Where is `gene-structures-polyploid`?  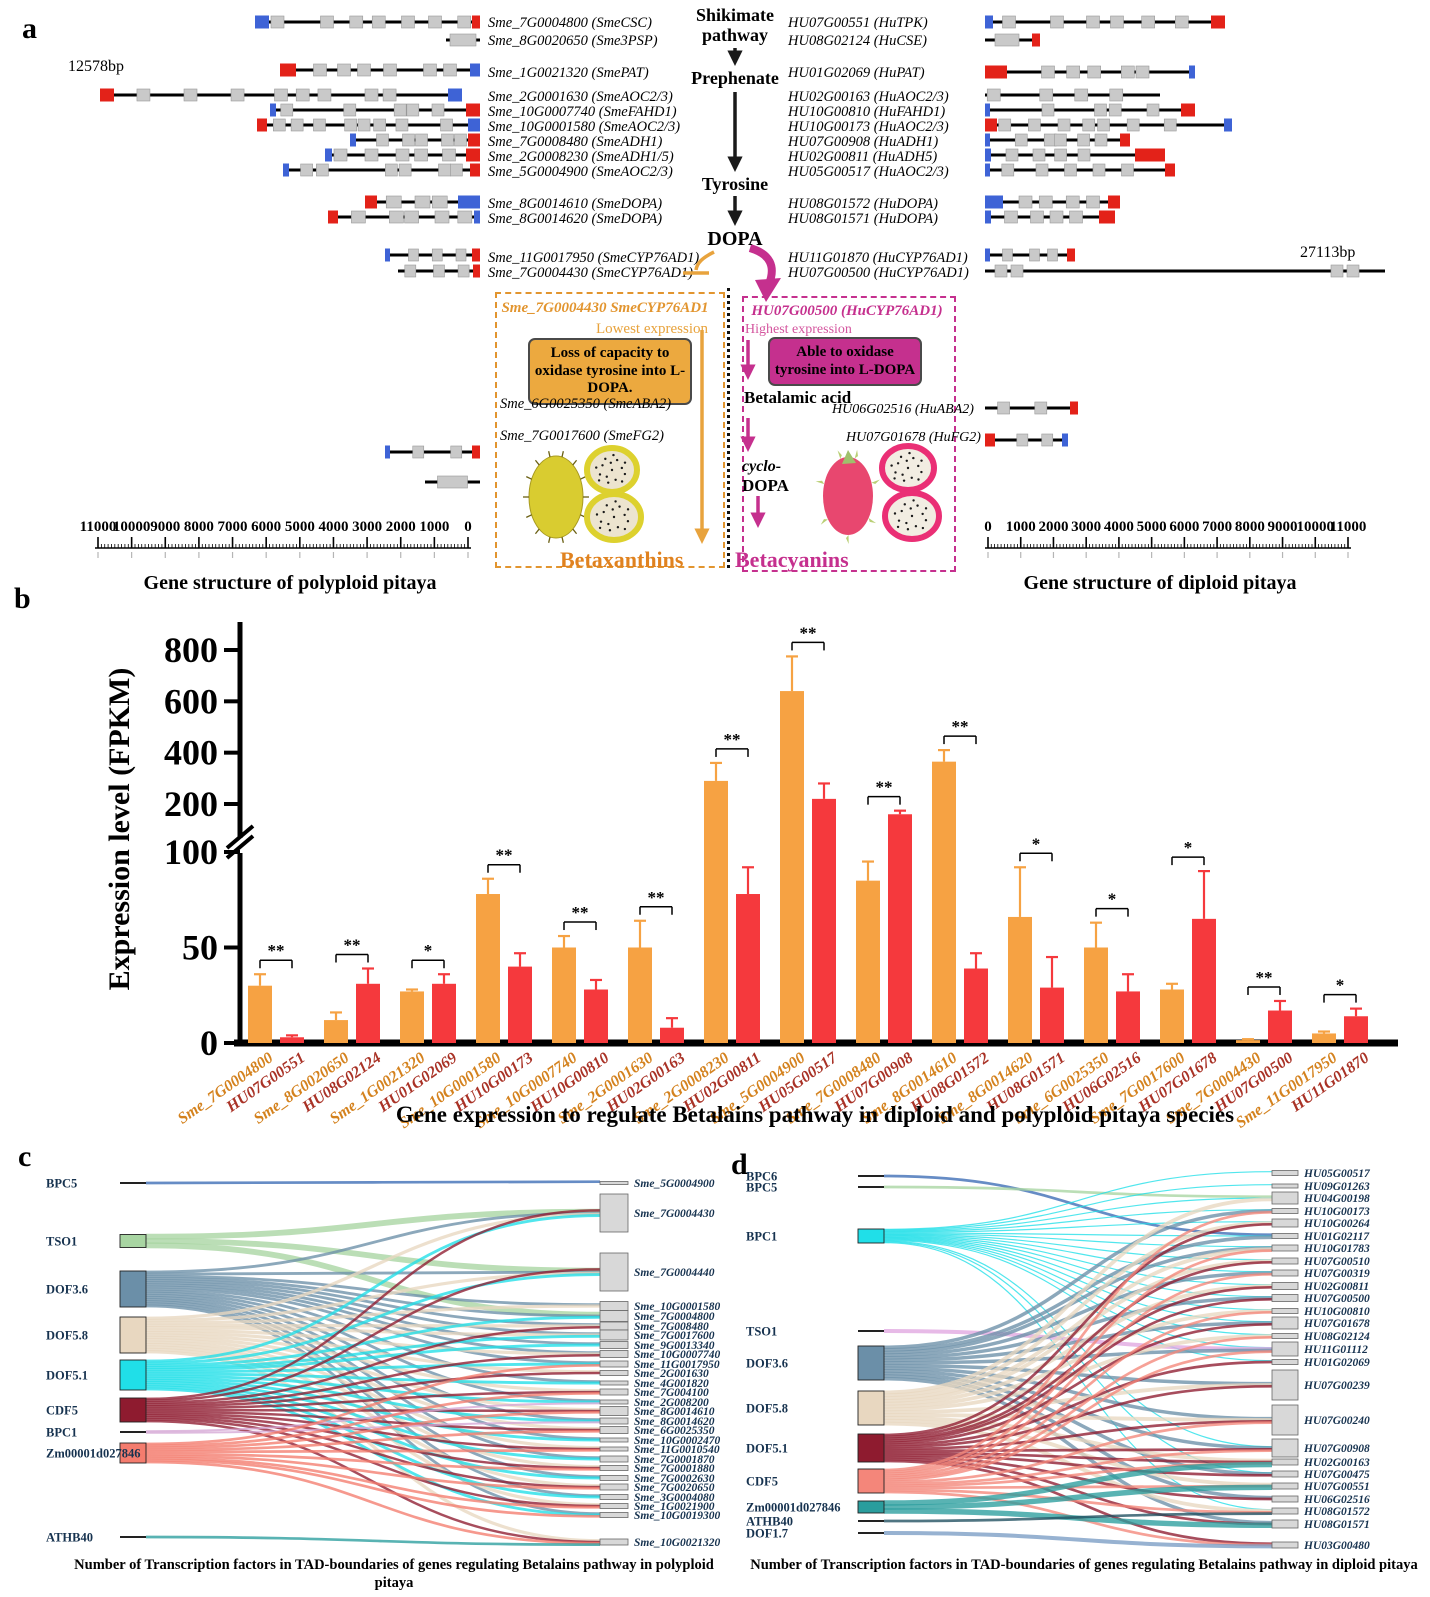 gene-structures-polyploid is located at coordinates (290, 252).